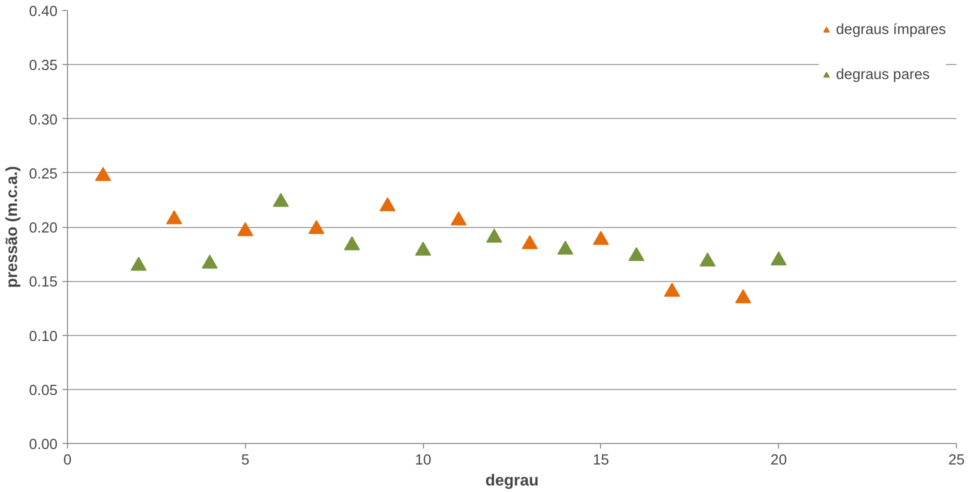 This screenshot has width=976, height=492. What do you see at coordinates (43, 66) in the screenshot?
I see `y-tick-label: 0.35` at bounding box center [43, 66].